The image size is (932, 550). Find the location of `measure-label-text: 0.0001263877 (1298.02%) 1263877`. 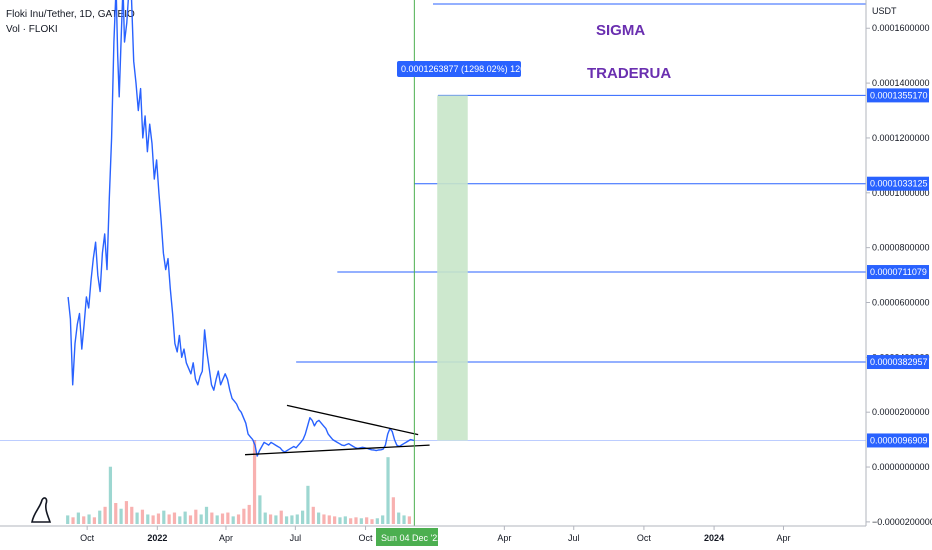

measure-label-text: 0.0001263877 (1298.02%) 1263877 is located at coordinates (473, 69).